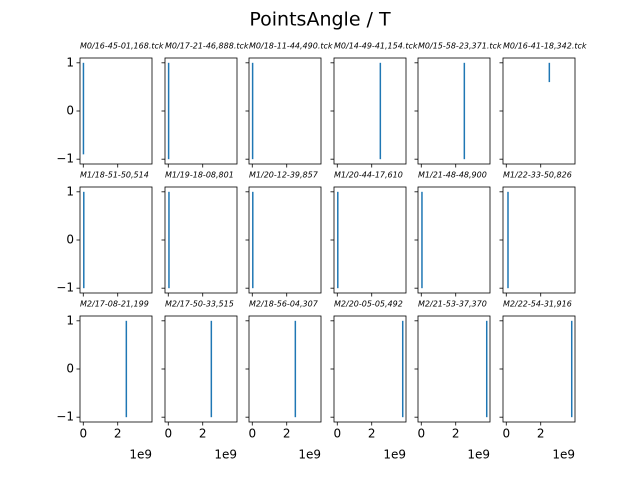 This screenshot has width=640, height=480. I want to click on subplot-title: M1/20-12-39,857, so click(284, 175).